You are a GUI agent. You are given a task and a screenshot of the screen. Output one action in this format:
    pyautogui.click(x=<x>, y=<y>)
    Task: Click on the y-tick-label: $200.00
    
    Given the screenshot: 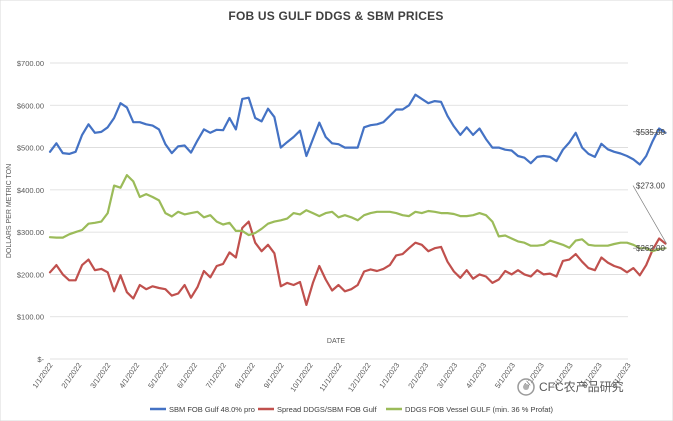 What is the action you would take?
    pyautogui.click(x=30, y=274)
    